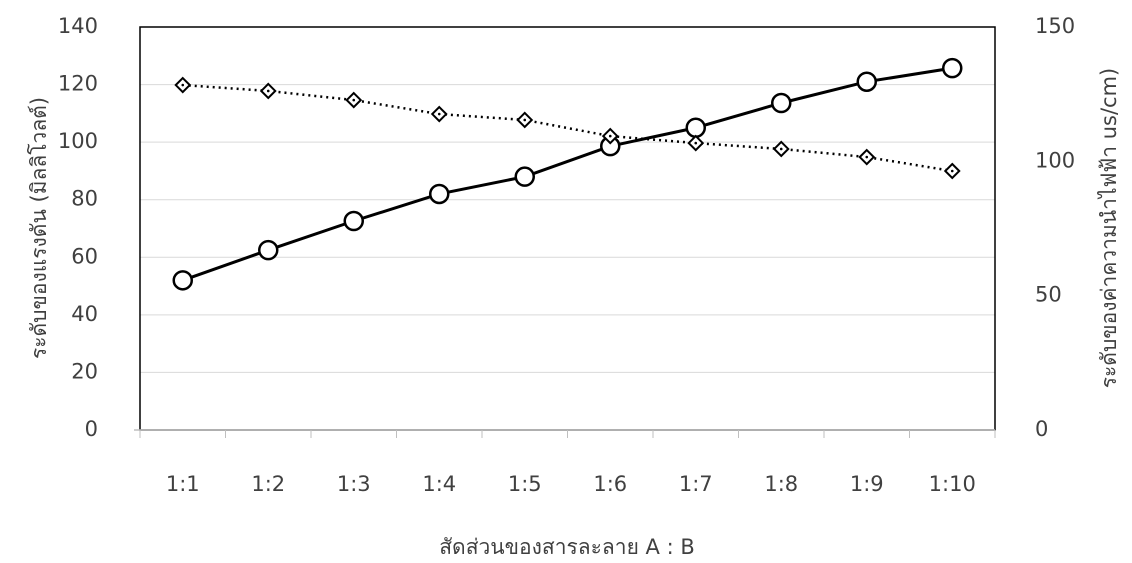  I want to click on x-tick-label: 1:9, so click(867, 484).